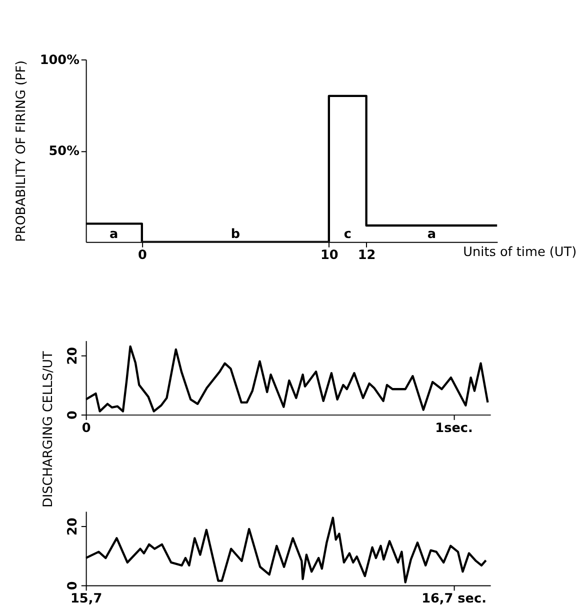 This screenshot has width=586, height=615. Describe the element at coordinates (348, 234) in the screenshot. I see `annotation: c` at that location.